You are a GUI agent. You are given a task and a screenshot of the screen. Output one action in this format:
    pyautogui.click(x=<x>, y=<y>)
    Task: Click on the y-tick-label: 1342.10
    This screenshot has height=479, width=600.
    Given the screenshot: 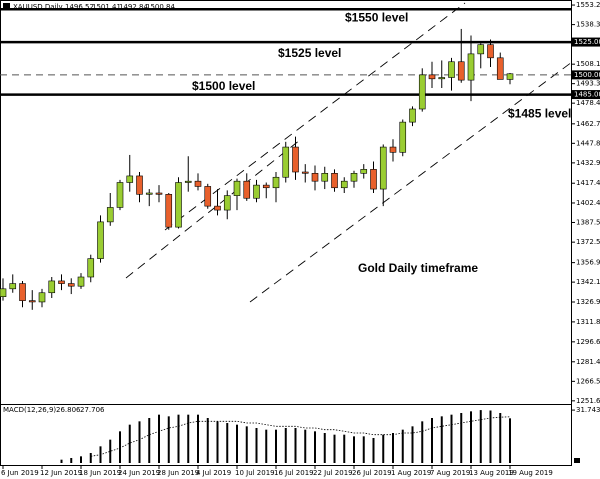 What is the action you would take?
    pyautogui.click(x=588, y=282)
    